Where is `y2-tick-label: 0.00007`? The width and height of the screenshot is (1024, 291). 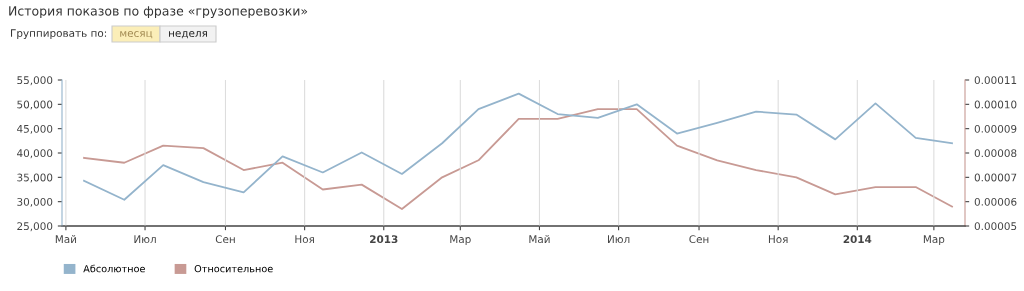 y2-tick-label: 0.00007 is located at coordinates (995, 177).